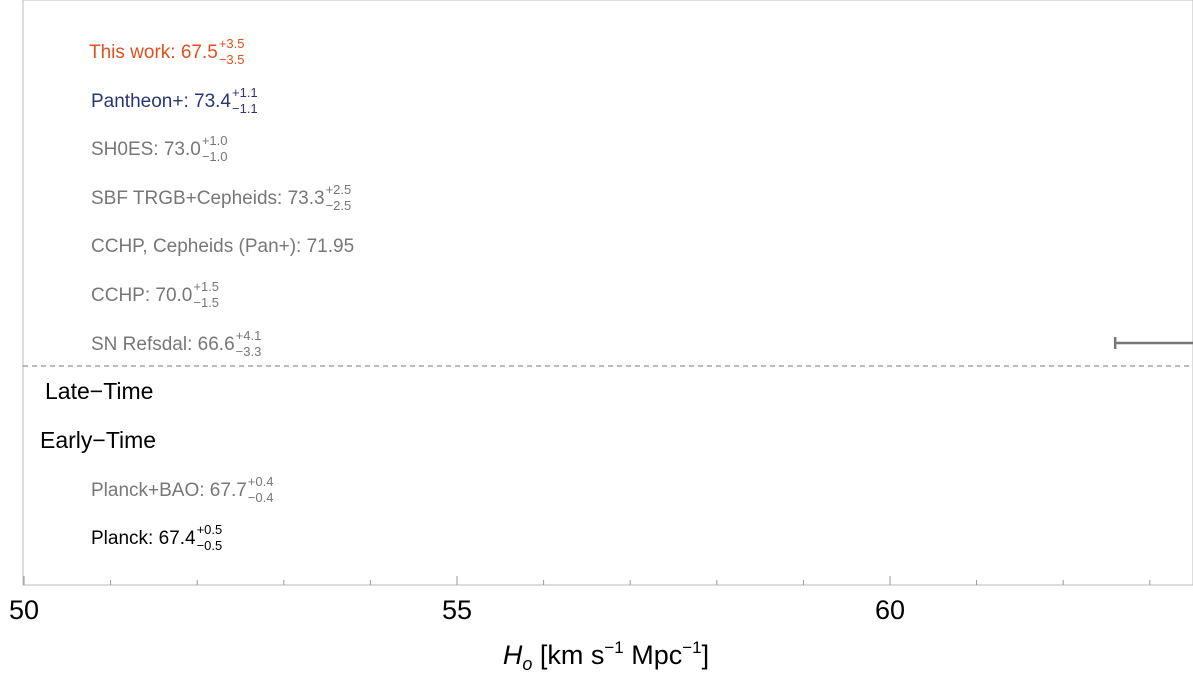 This screenshot has width=1193, height=675. What do you see at coordinates (580, 600) in the screenshot?
I see `x-ticks-layer: 505560657075` at bounding box center [580, 600].